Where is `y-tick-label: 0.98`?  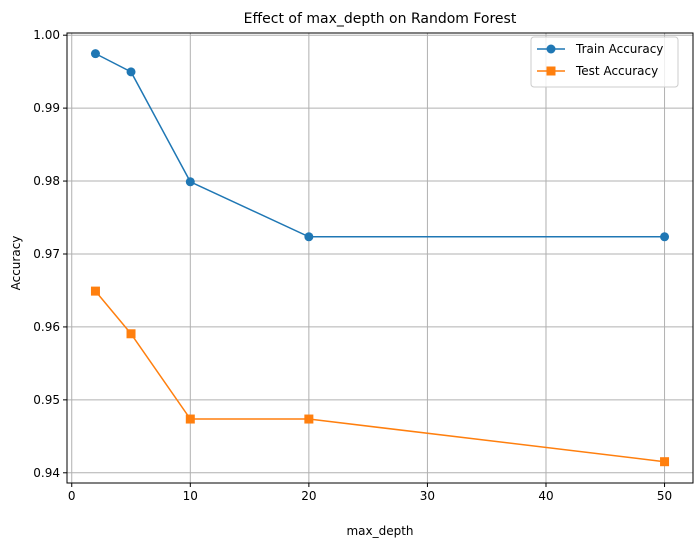 y-tick-label: 0.98 is located at coordinates (46, 181).